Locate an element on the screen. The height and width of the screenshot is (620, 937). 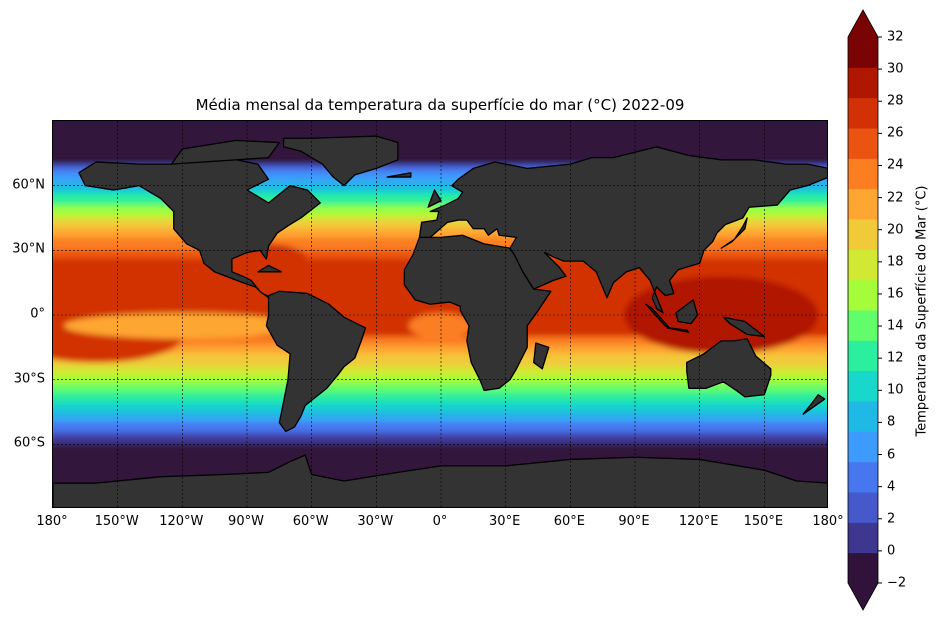
colorbar-tick-label: 8 is located at coordinates (891, 422).